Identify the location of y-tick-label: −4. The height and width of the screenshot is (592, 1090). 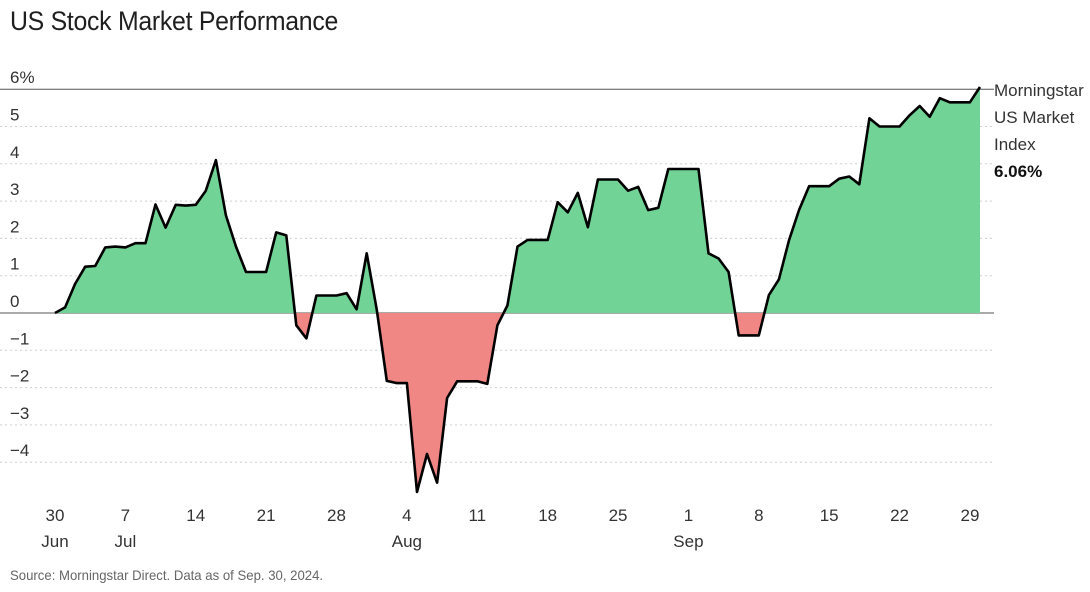
(19, 450).